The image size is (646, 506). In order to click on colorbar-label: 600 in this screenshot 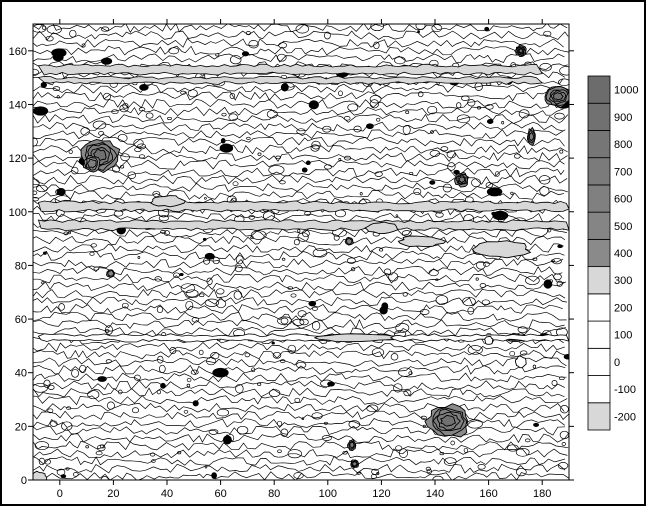, I will do `click(623, 200)`.